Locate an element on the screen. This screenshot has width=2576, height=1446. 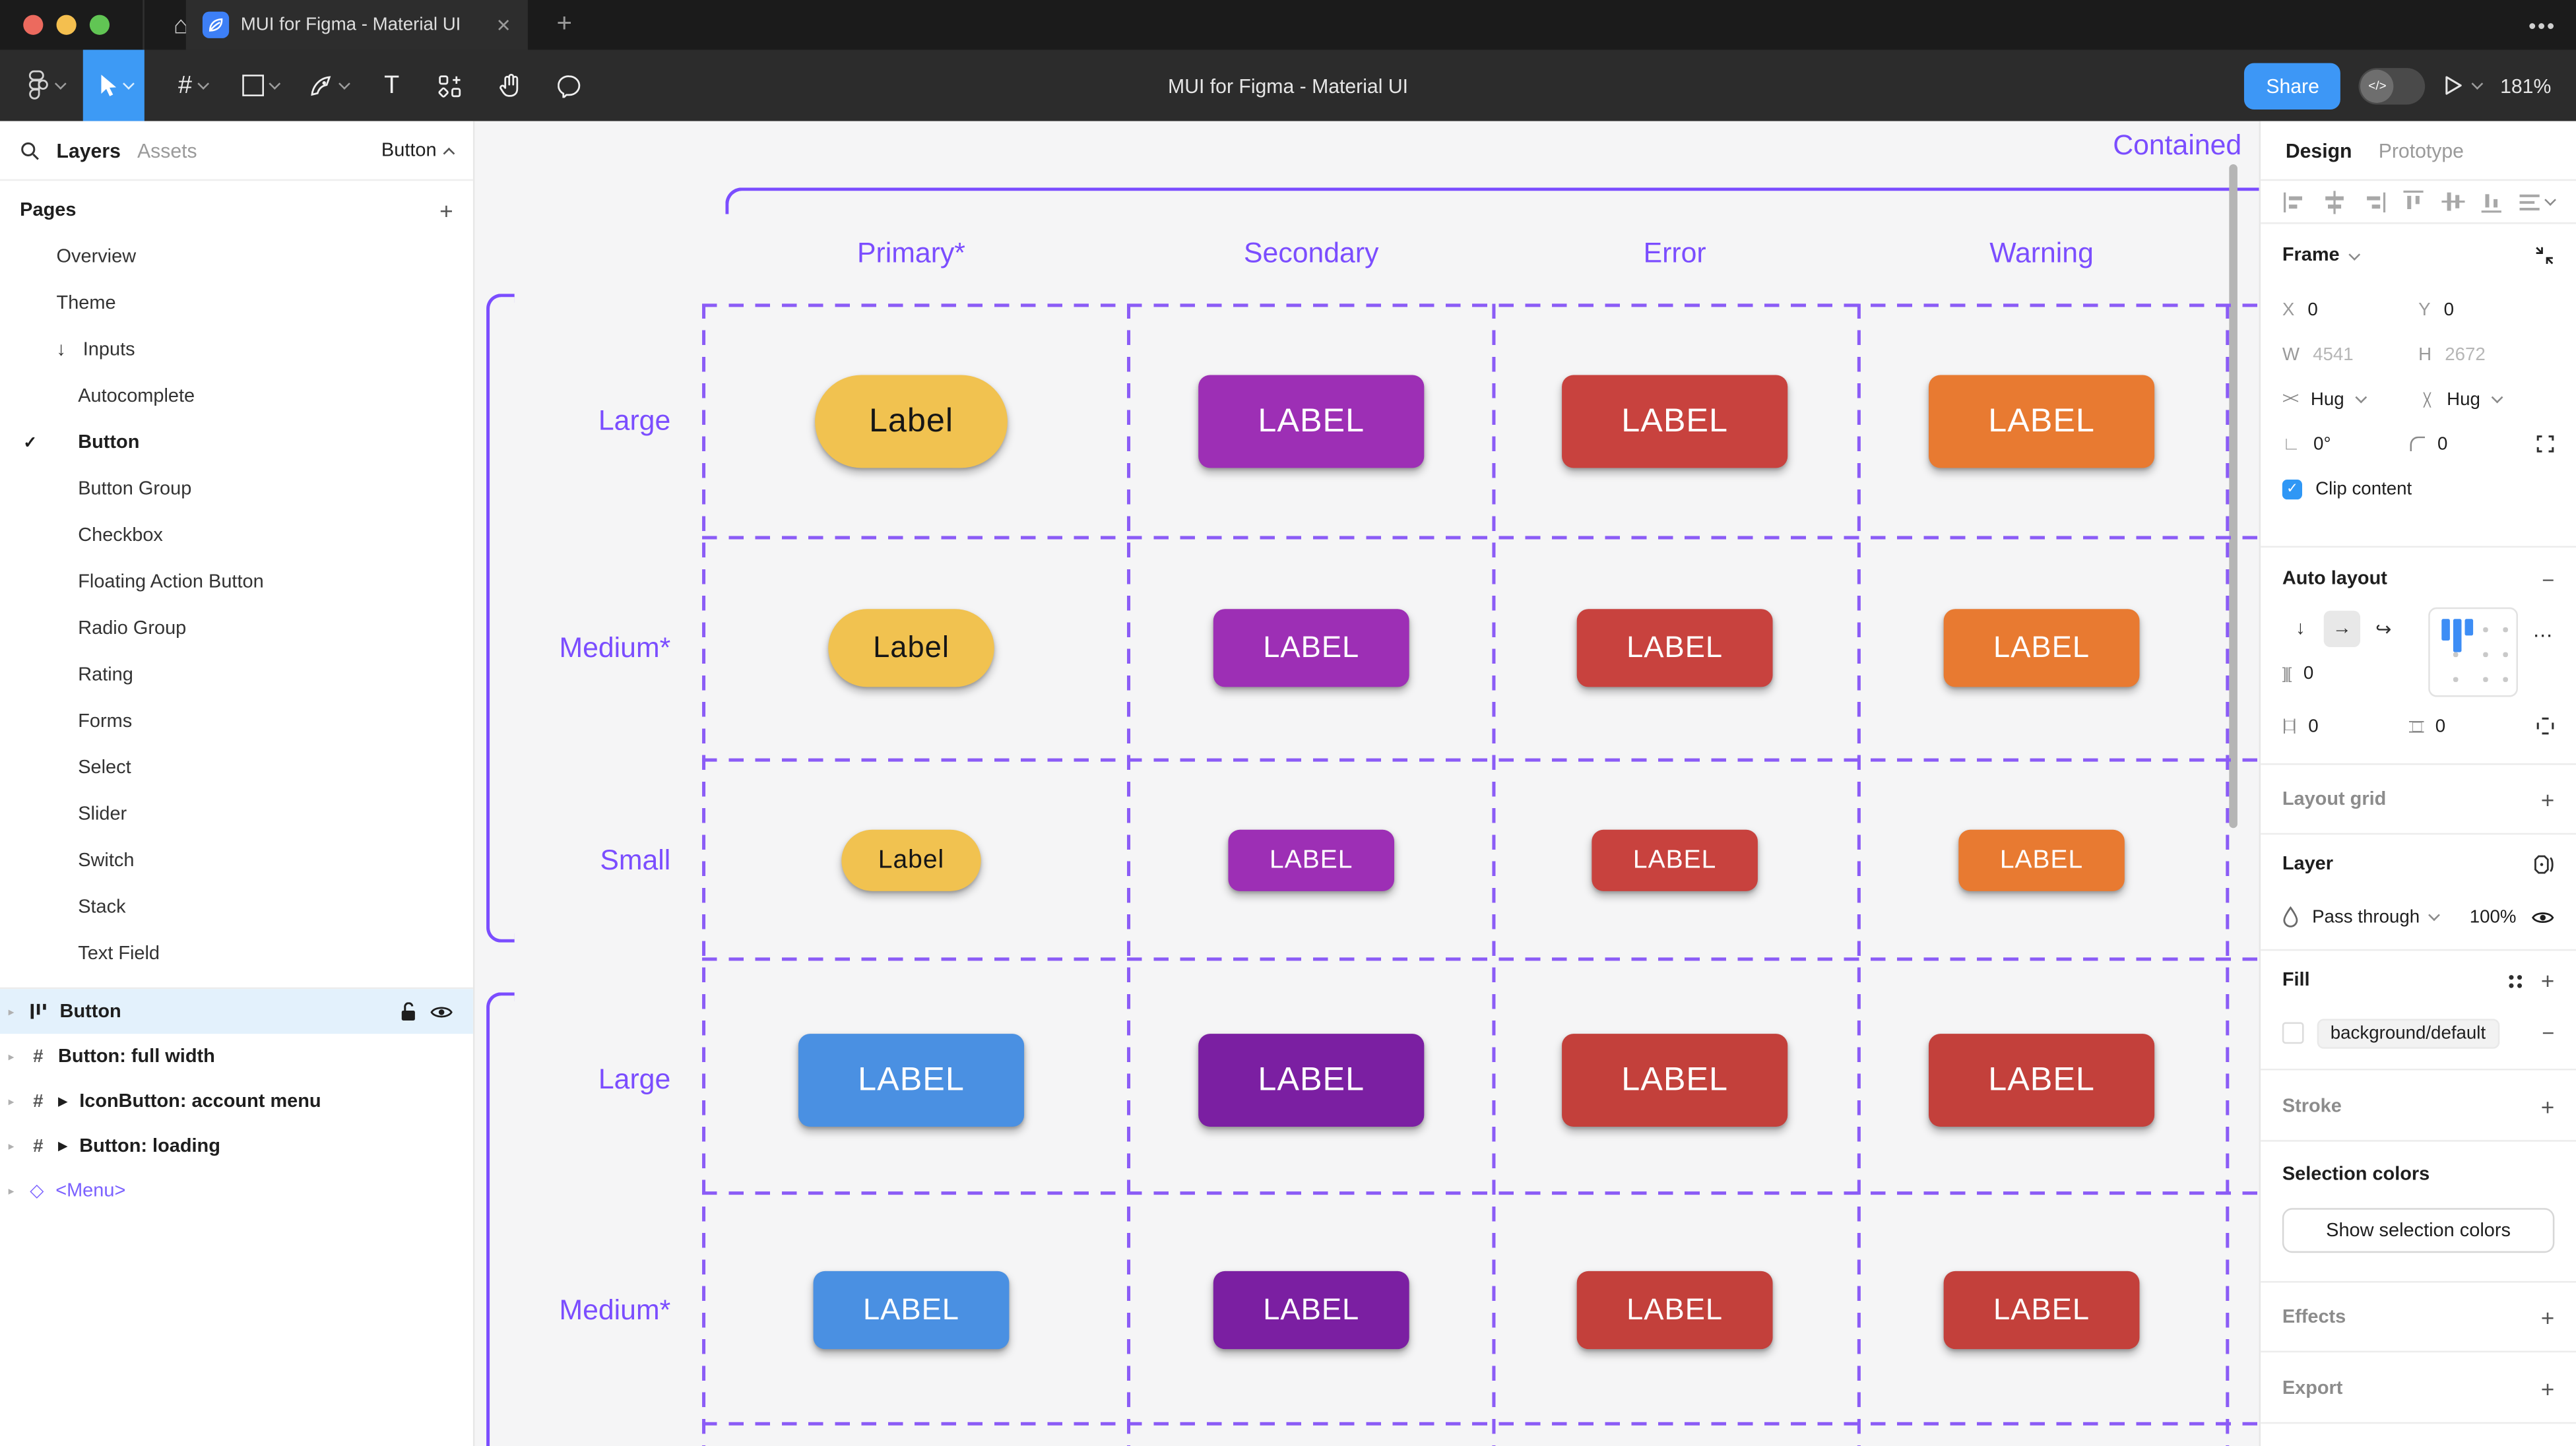
page-item-select: Select is located at coordinates (104, 768).